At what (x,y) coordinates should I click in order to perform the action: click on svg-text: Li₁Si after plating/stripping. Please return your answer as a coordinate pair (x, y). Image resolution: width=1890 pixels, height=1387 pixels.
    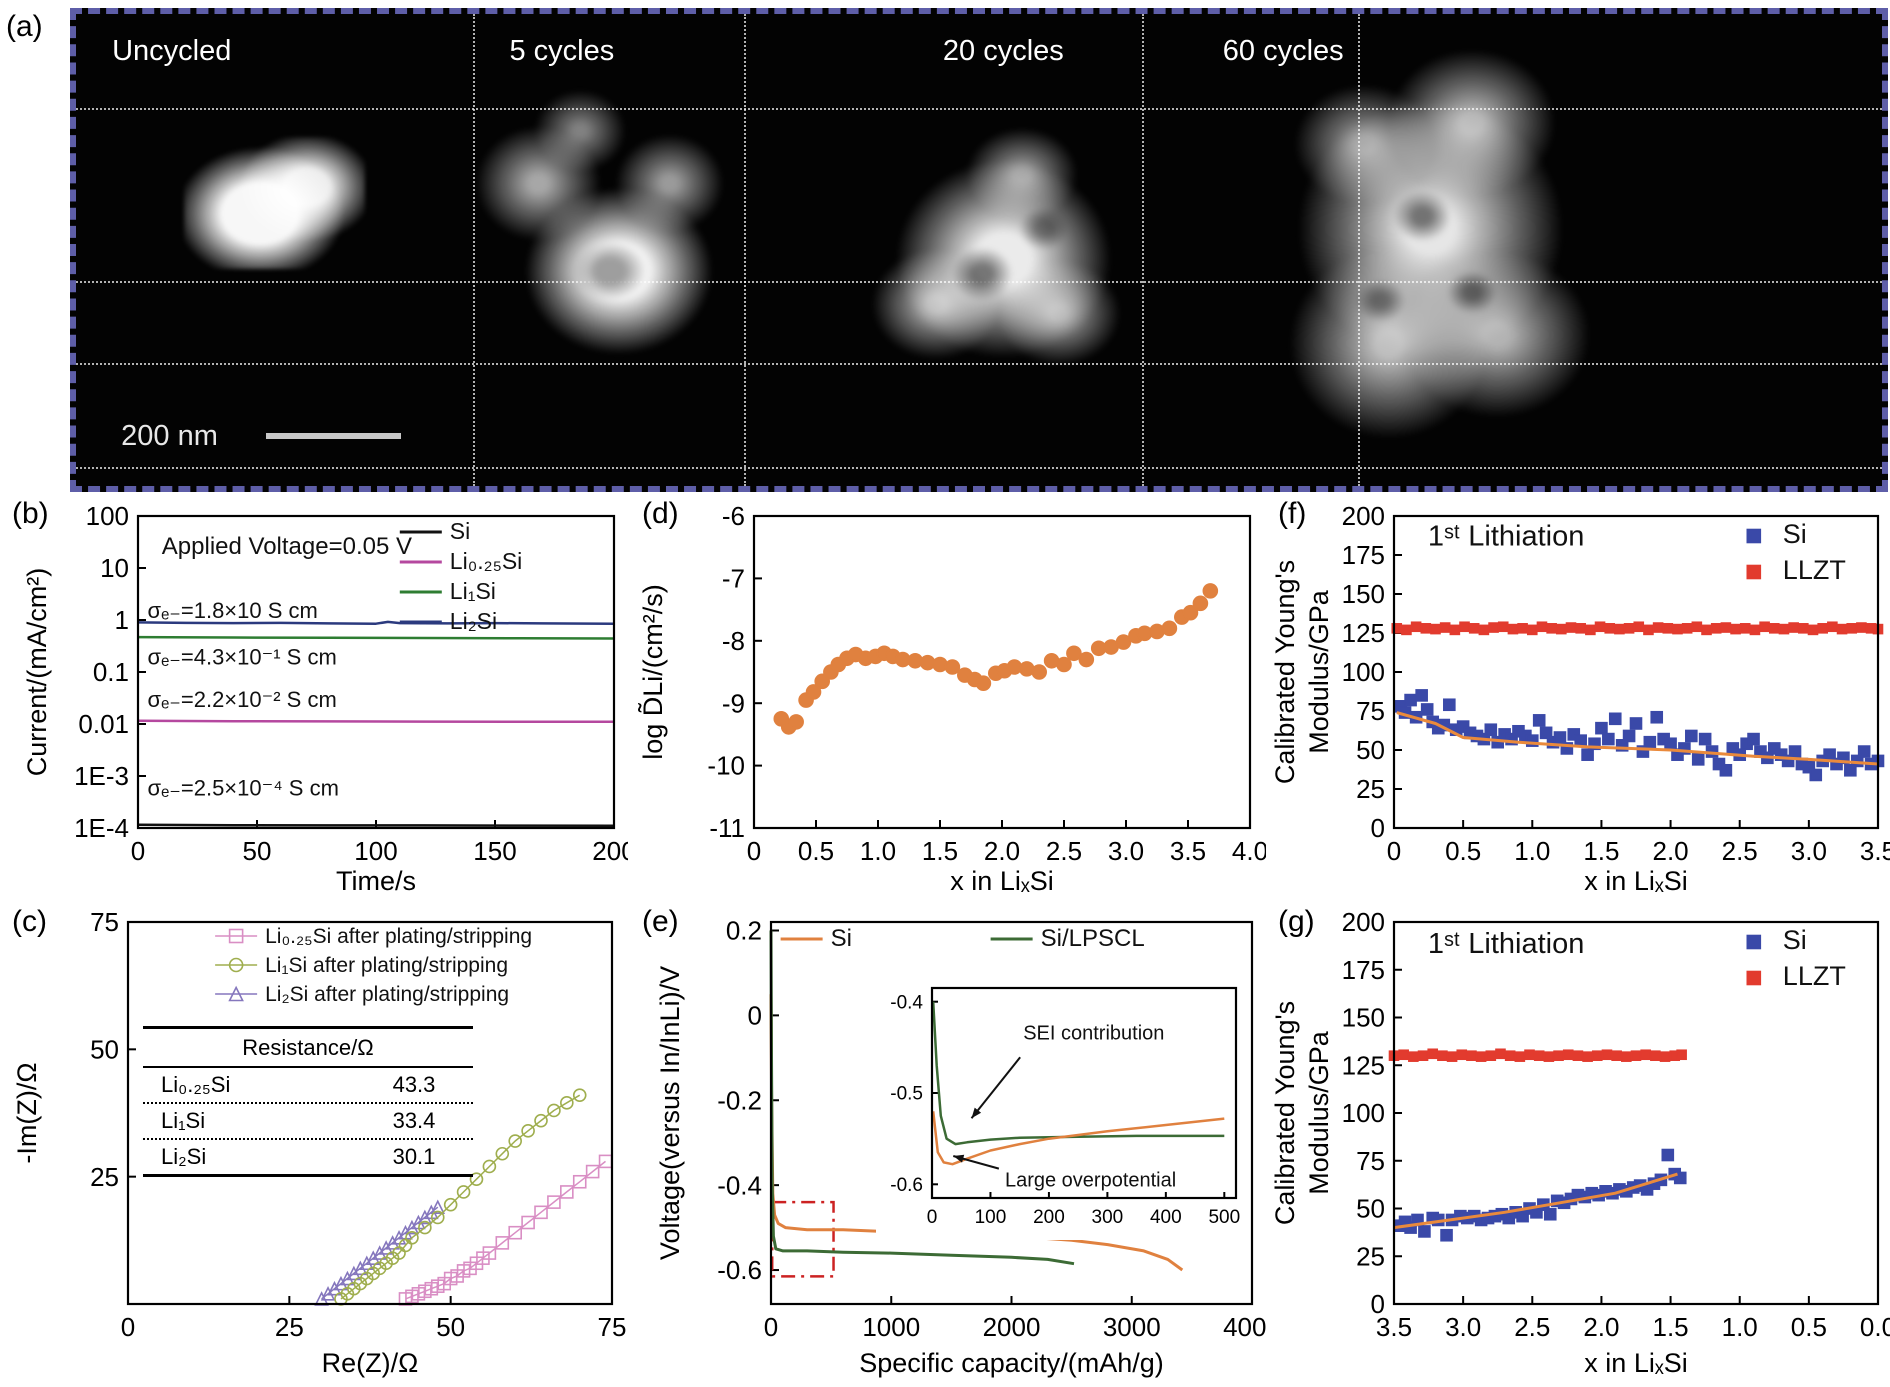
    Looking at the image, I should click on (386, 965).